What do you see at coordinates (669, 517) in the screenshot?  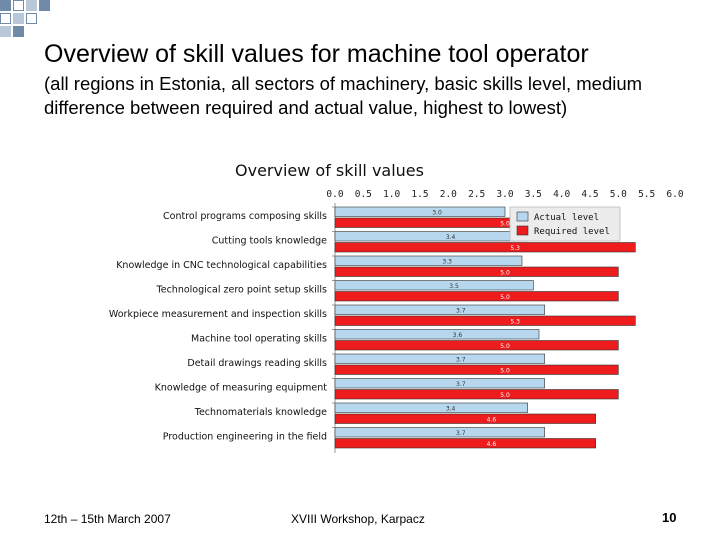 I see `page-number: 10` at bounding box center [669, 517].